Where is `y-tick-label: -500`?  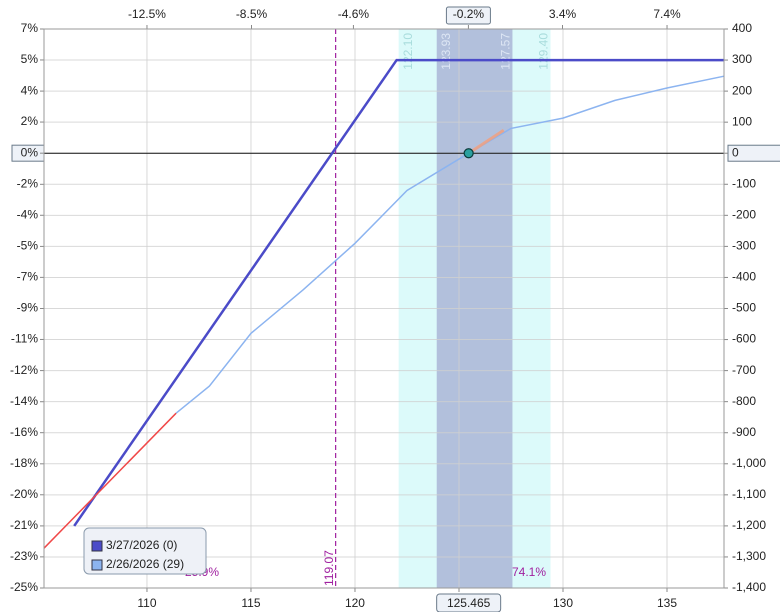 y-tick-label: -500 is located at coordinates (744, 308).